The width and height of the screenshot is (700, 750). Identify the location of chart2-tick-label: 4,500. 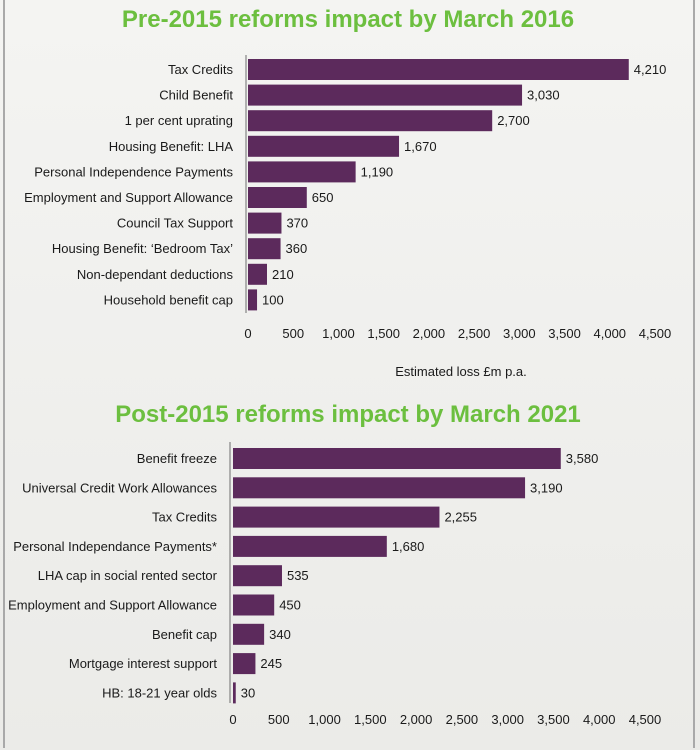
(645, 719).